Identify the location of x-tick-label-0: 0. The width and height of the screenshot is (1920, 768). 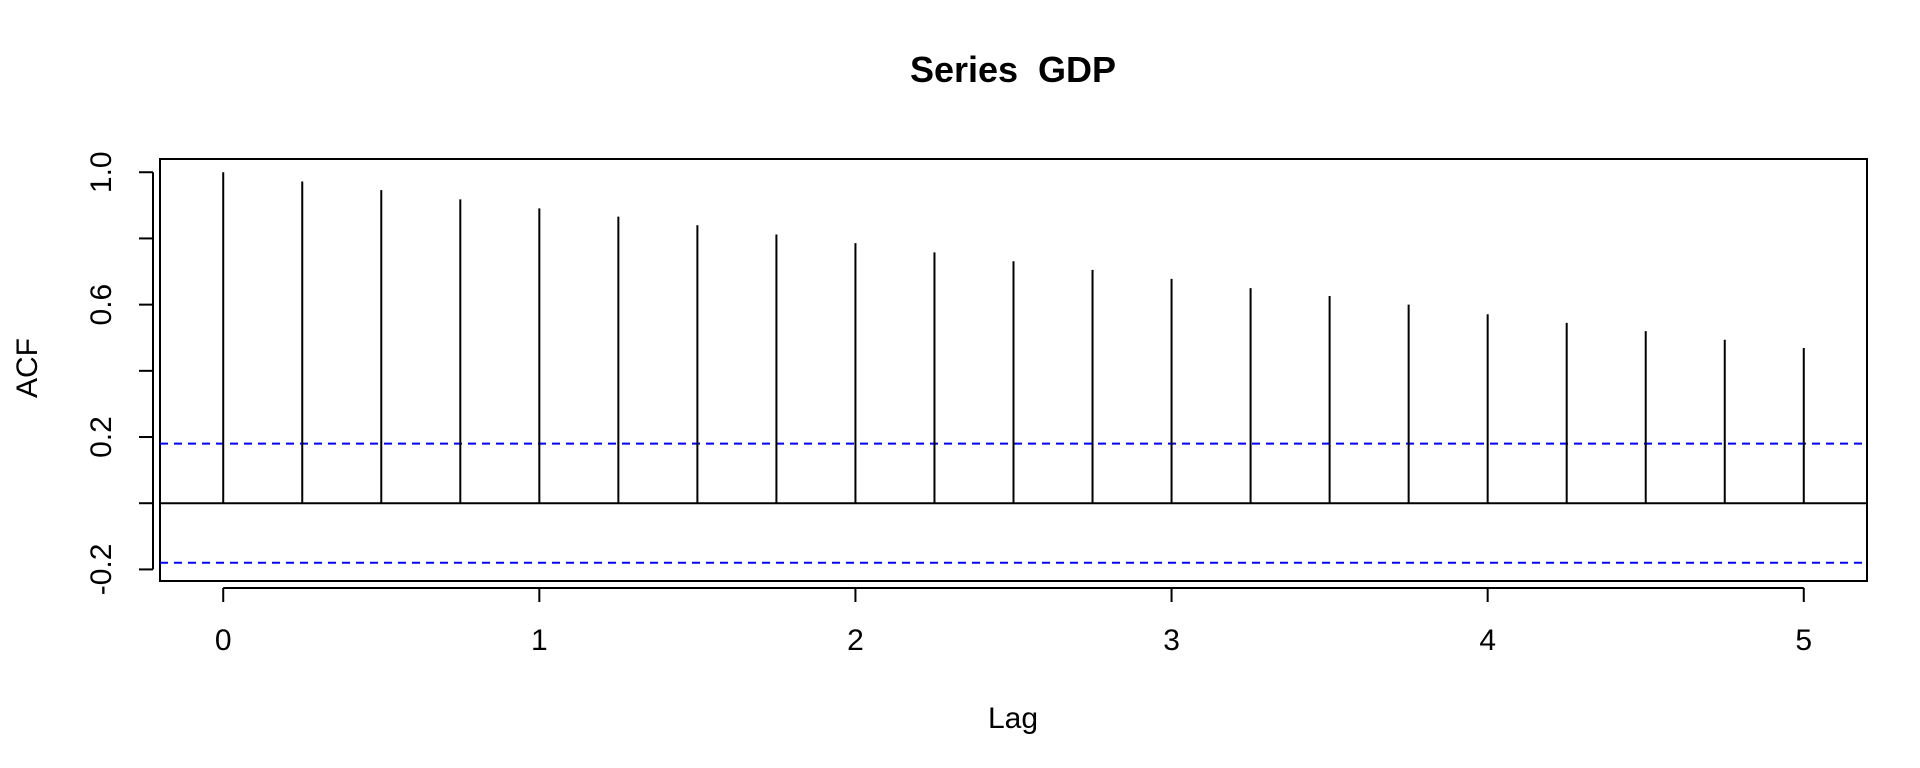
(223, 640).